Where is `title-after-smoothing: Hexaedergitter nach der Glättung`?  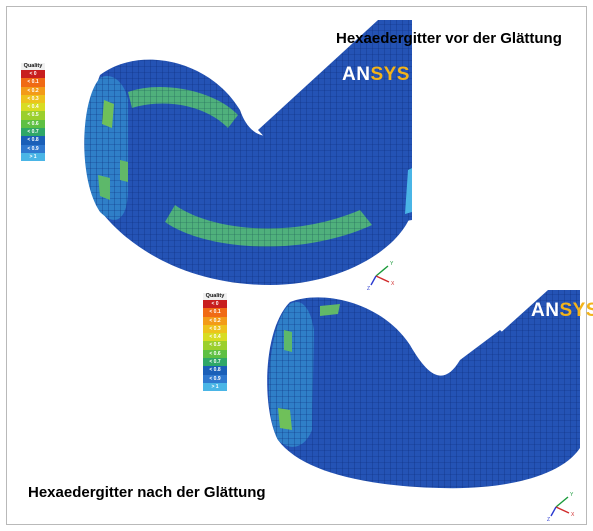
title-after-smoothing: Hexaedergitter nach der Glättung is located at coordinates (147, 492).